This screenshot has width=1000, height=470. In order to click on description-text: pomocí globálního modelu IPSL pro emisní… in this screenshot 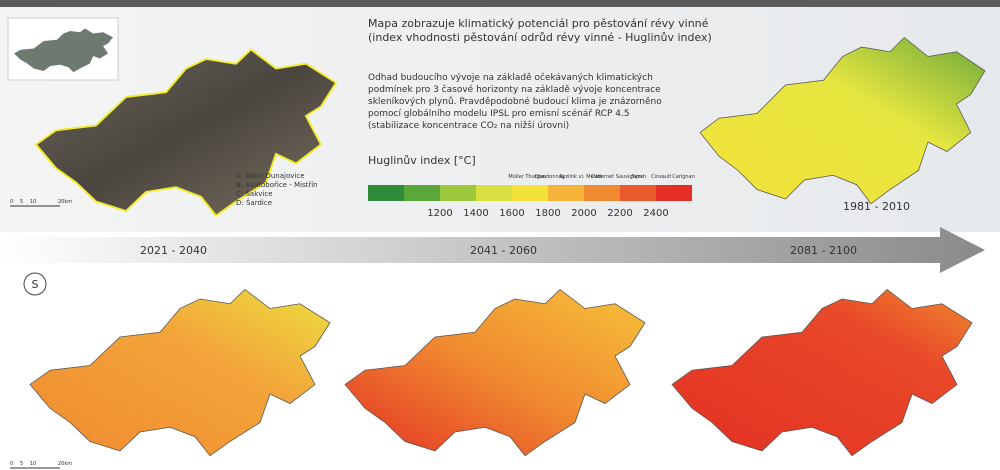, I will do `click(499, 113)`.